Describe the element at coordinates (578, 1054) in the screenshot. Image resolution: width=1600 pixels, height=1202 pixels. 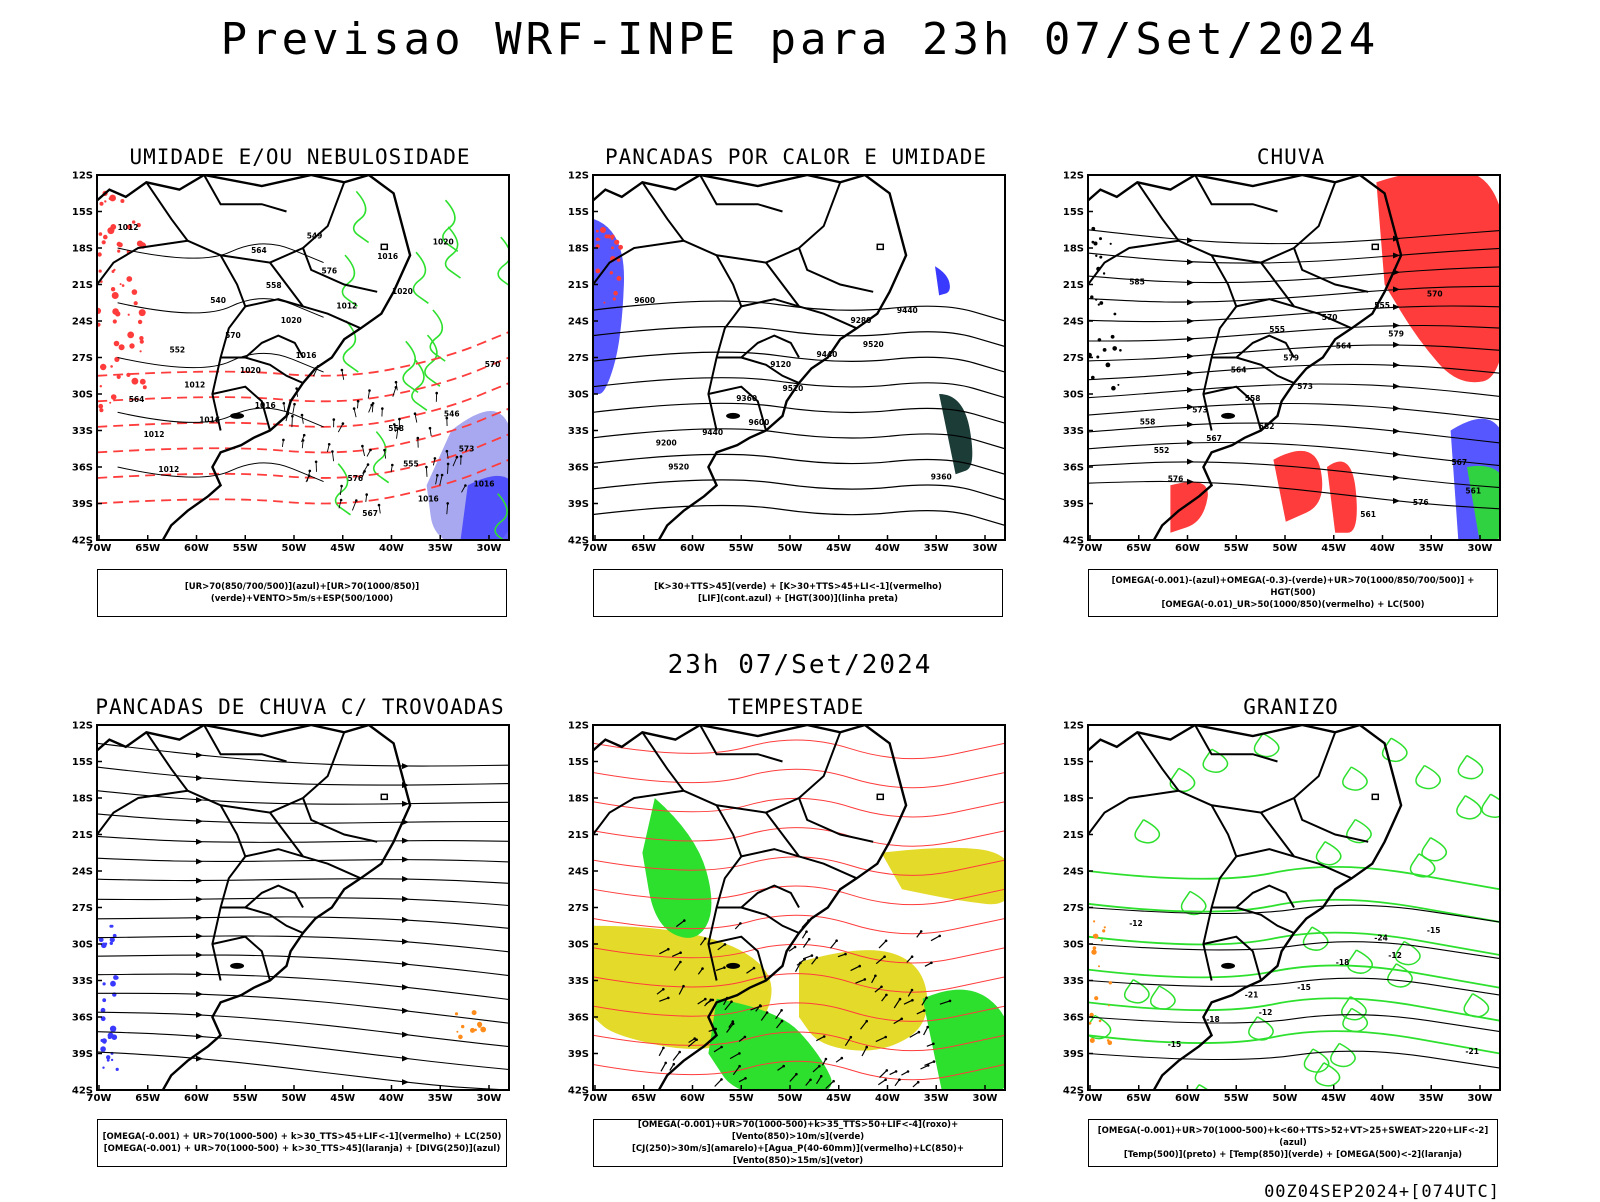
I see `lat-tick-label: 39S` at that location.